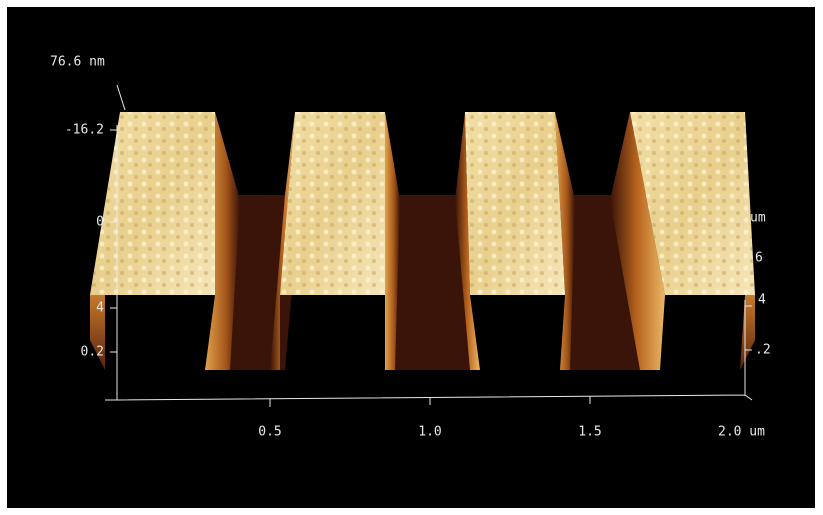  What do you see at coordinates (758, 218) in the screenshot?
I see `right-axis-label: um` at bounding box center [758, 218].